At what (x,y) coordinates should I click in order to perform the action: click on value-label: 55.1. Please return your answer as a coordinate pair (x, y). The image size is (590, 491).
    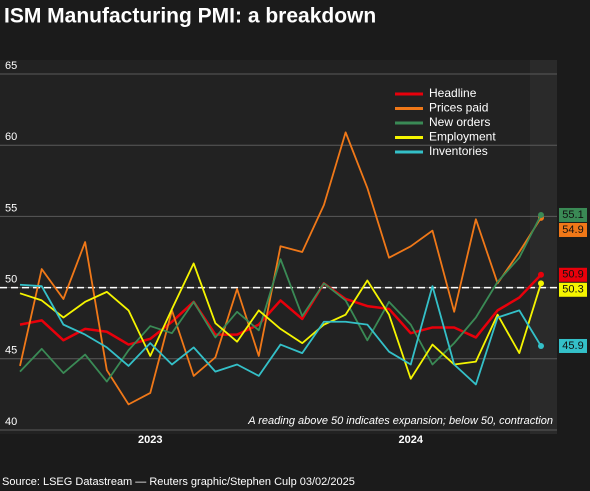
    Looking at the image, I should click on (572, 215).